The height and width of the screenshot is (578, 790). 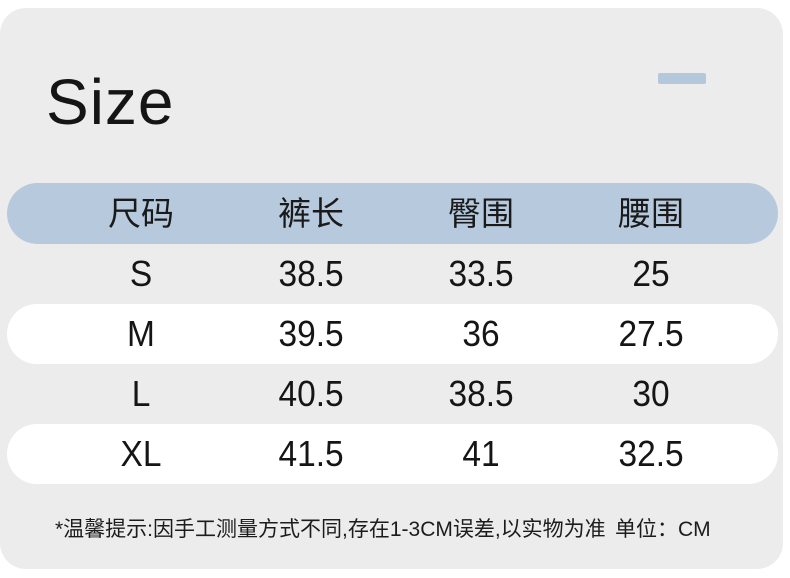 I want to click on value-cell: 25, so click(x=651, y=273).